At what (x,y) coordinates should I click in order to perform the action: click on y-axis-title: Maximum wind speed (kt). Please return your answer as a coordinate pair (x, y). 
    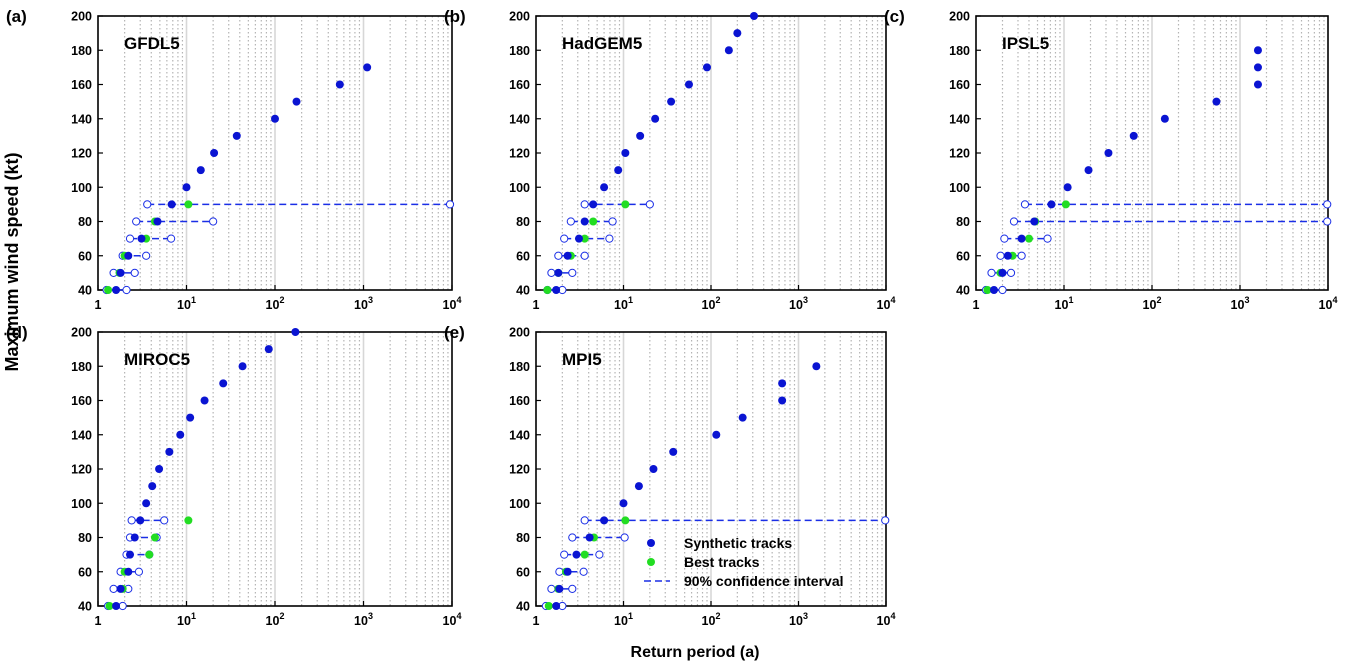
    Looking at the image, I should click on (12, 261).